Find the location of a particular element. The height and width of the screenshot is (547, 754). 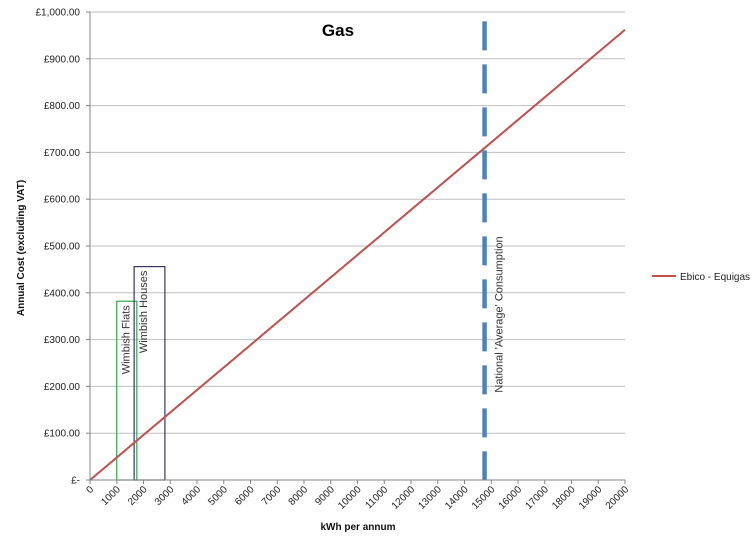

y-tick-label-600: £600.00 is located at coordinates (62, 200).